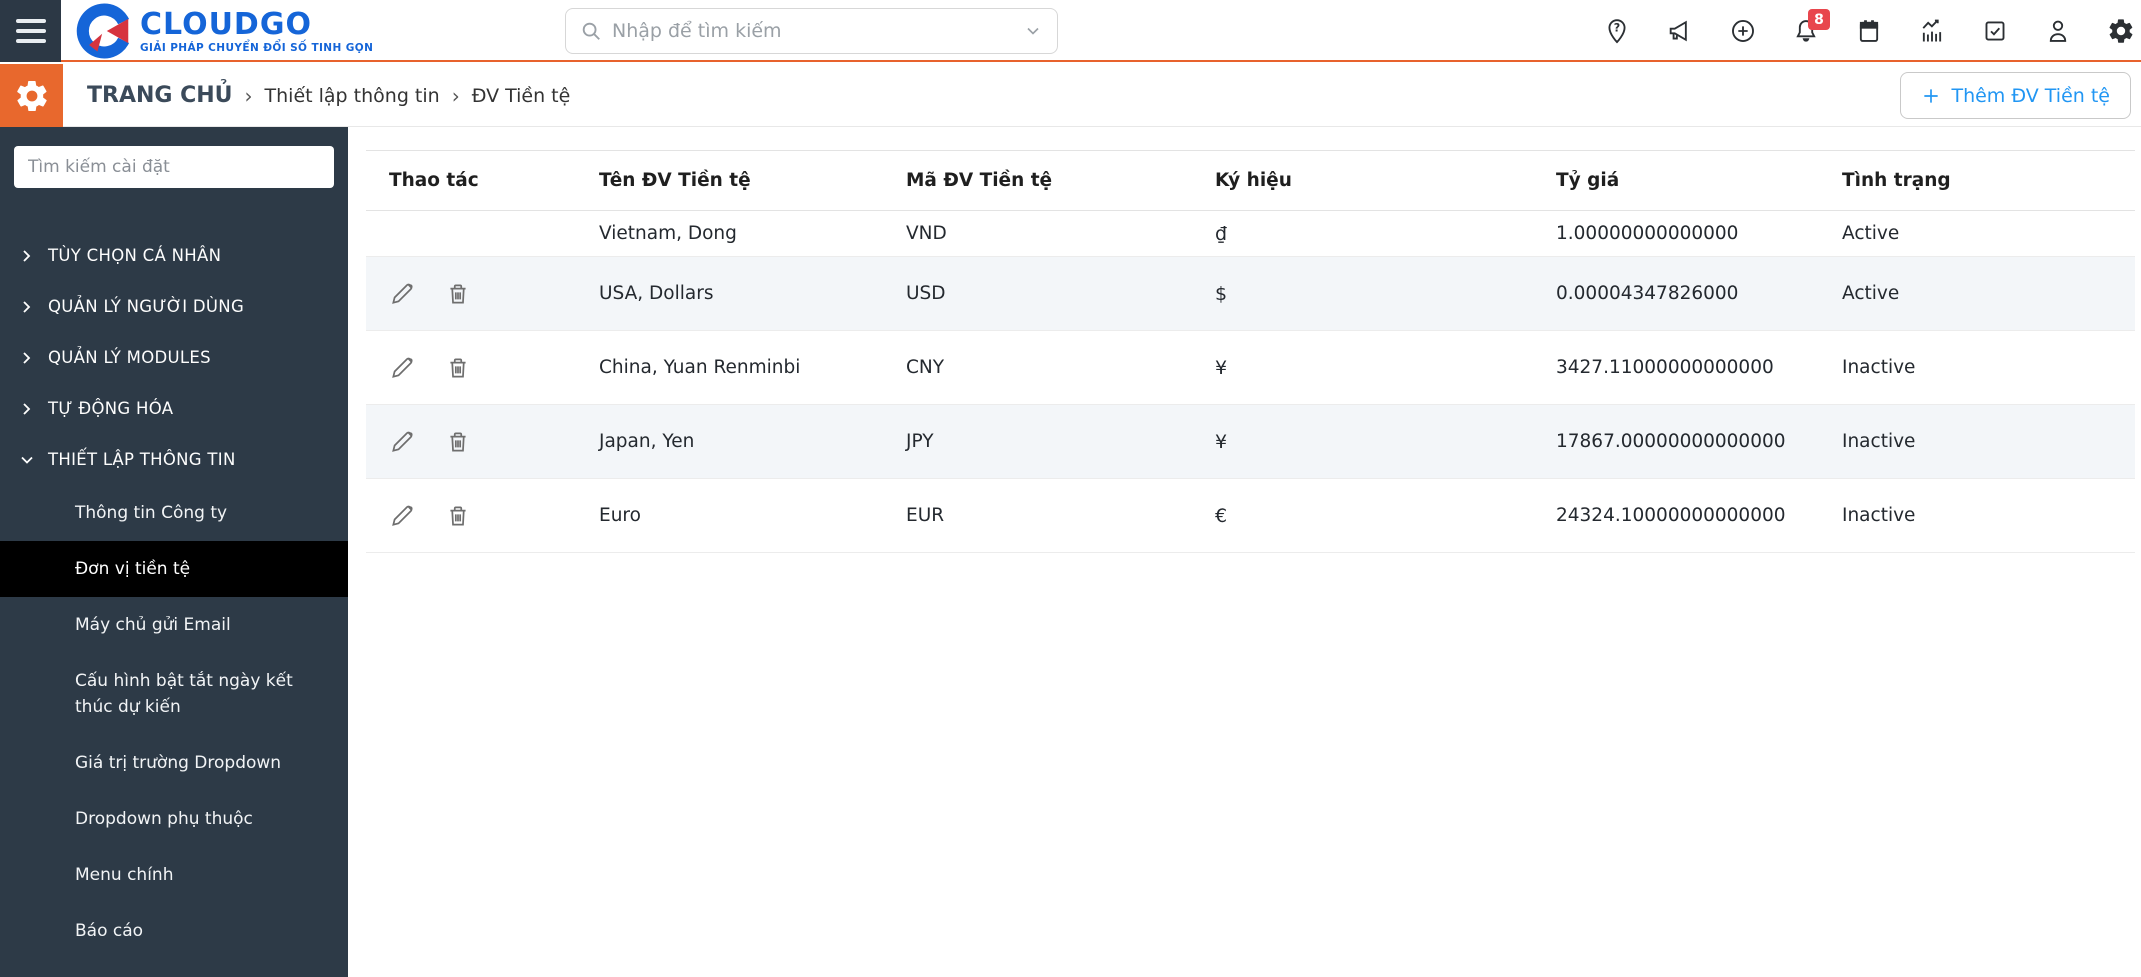 The image size is (2141, 977). What do you see at coordinates (1588, 180) in the screenshot?
I see `col-header-rate: Tỷ giá` at bounding box center [1588, 180].